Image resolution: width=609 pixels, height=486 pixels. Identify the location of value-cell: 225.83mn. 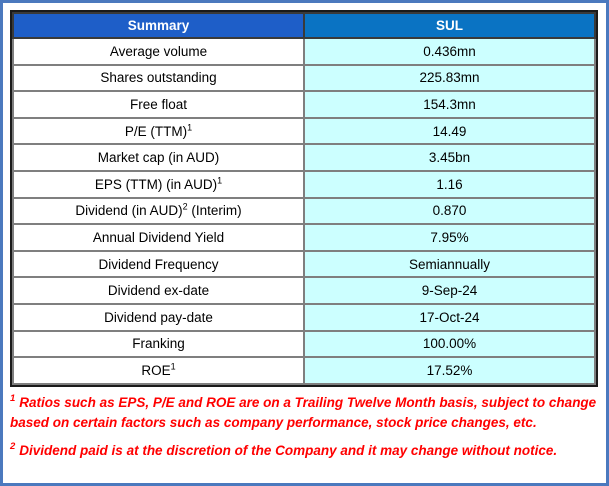
(449, 78).